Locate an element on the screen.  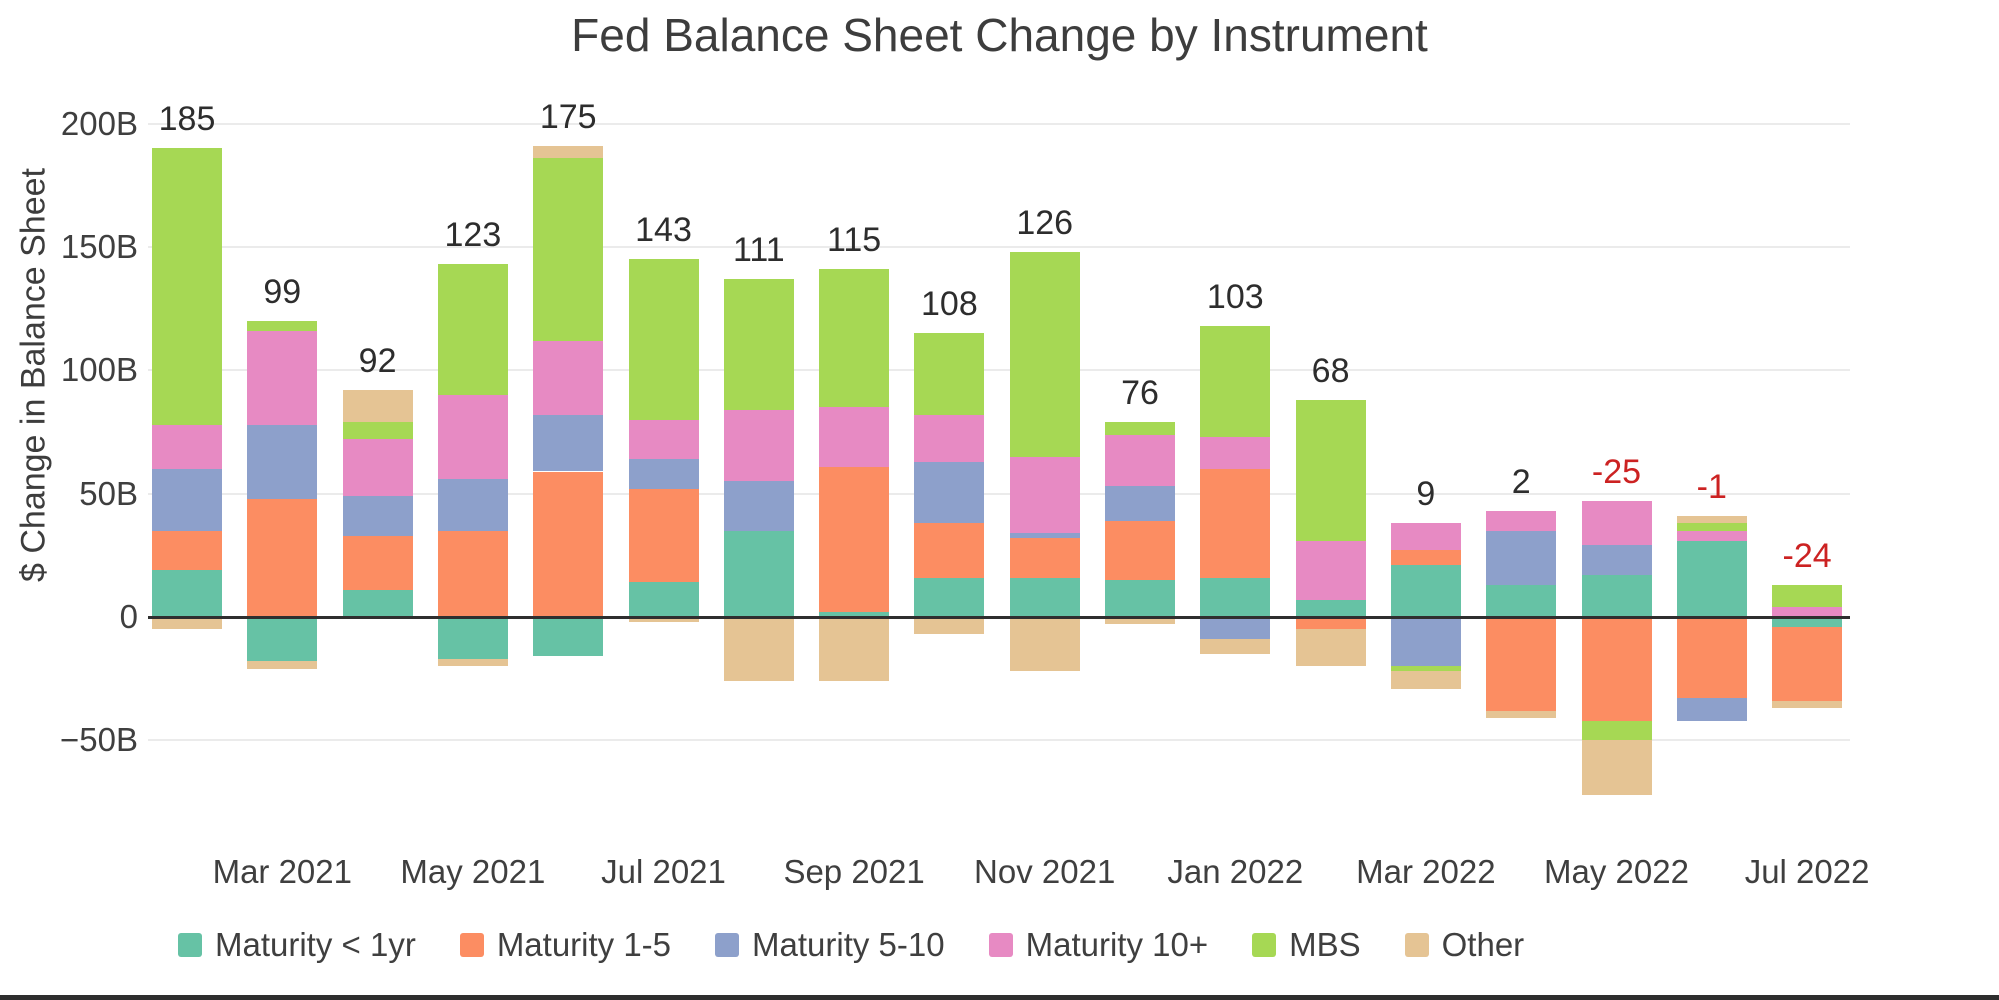
legend-item-maturity-1-5: Maturity 1-5 is located at coordinates (565, 945).